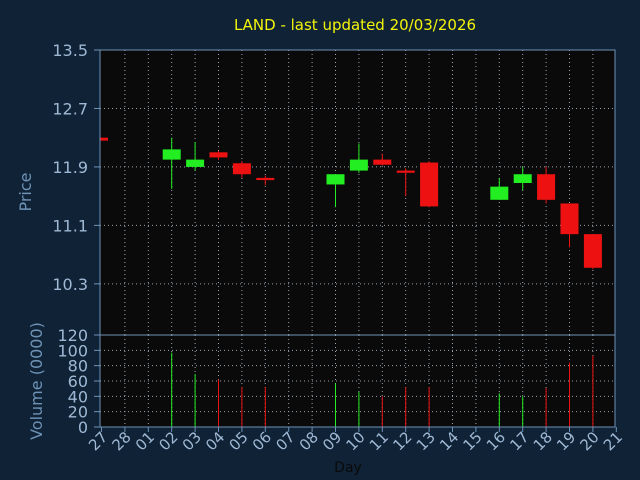  Describe the element at coordinates (355, 25) in the screenshot. I see `chart-title: LAND - last updated 20/03/2026` at that location.